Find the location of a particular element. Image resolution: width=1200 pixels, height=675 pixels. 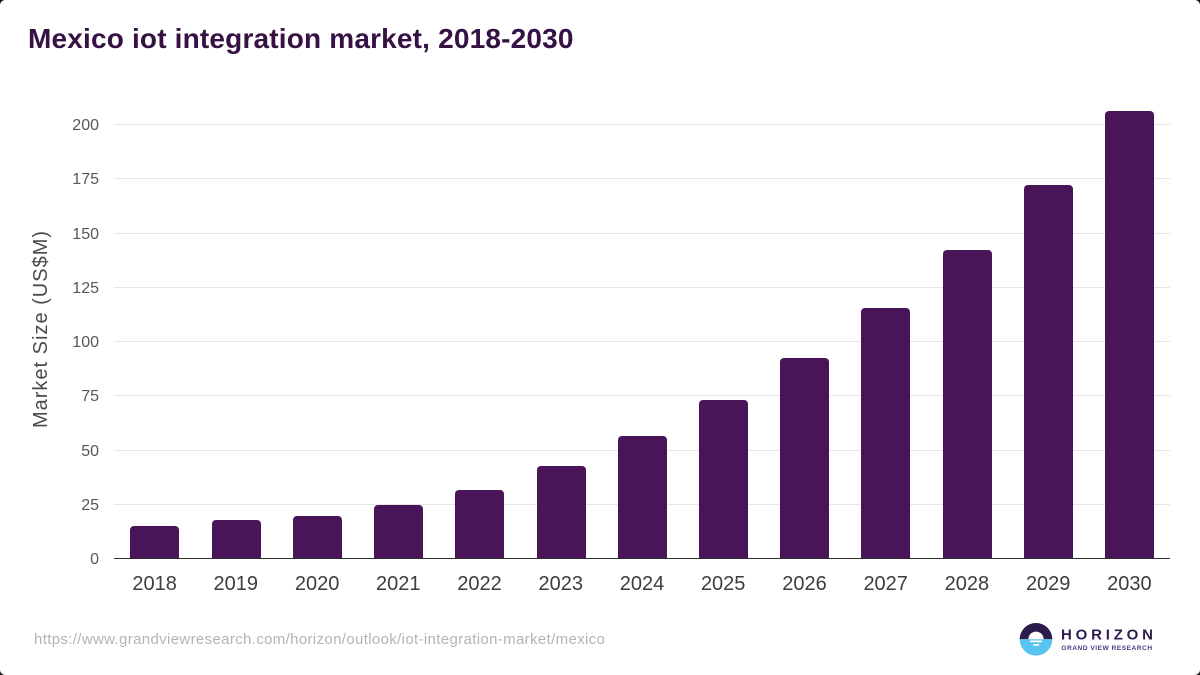

svg-text: GRAND VIEW RESEARCH is located at coordinates (1106, 648).